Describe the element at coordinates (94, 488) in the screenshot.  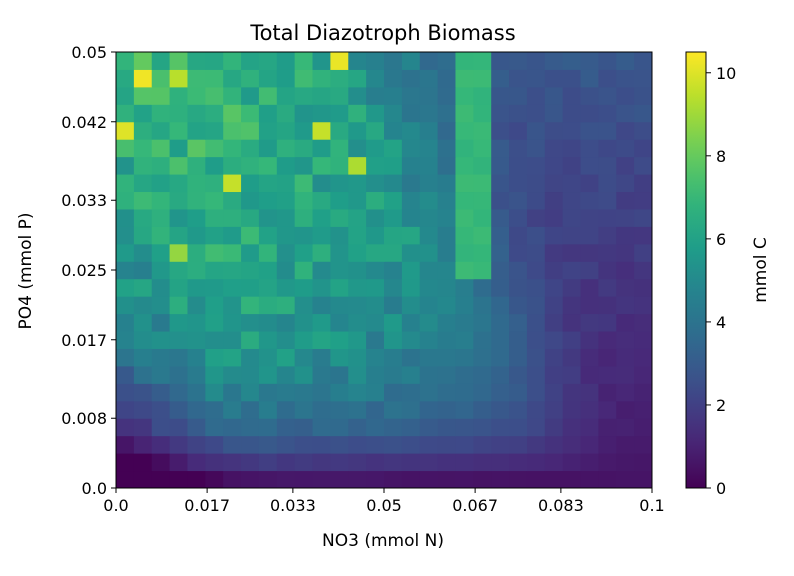
I see `y-tick-label: 0.0` at that location.